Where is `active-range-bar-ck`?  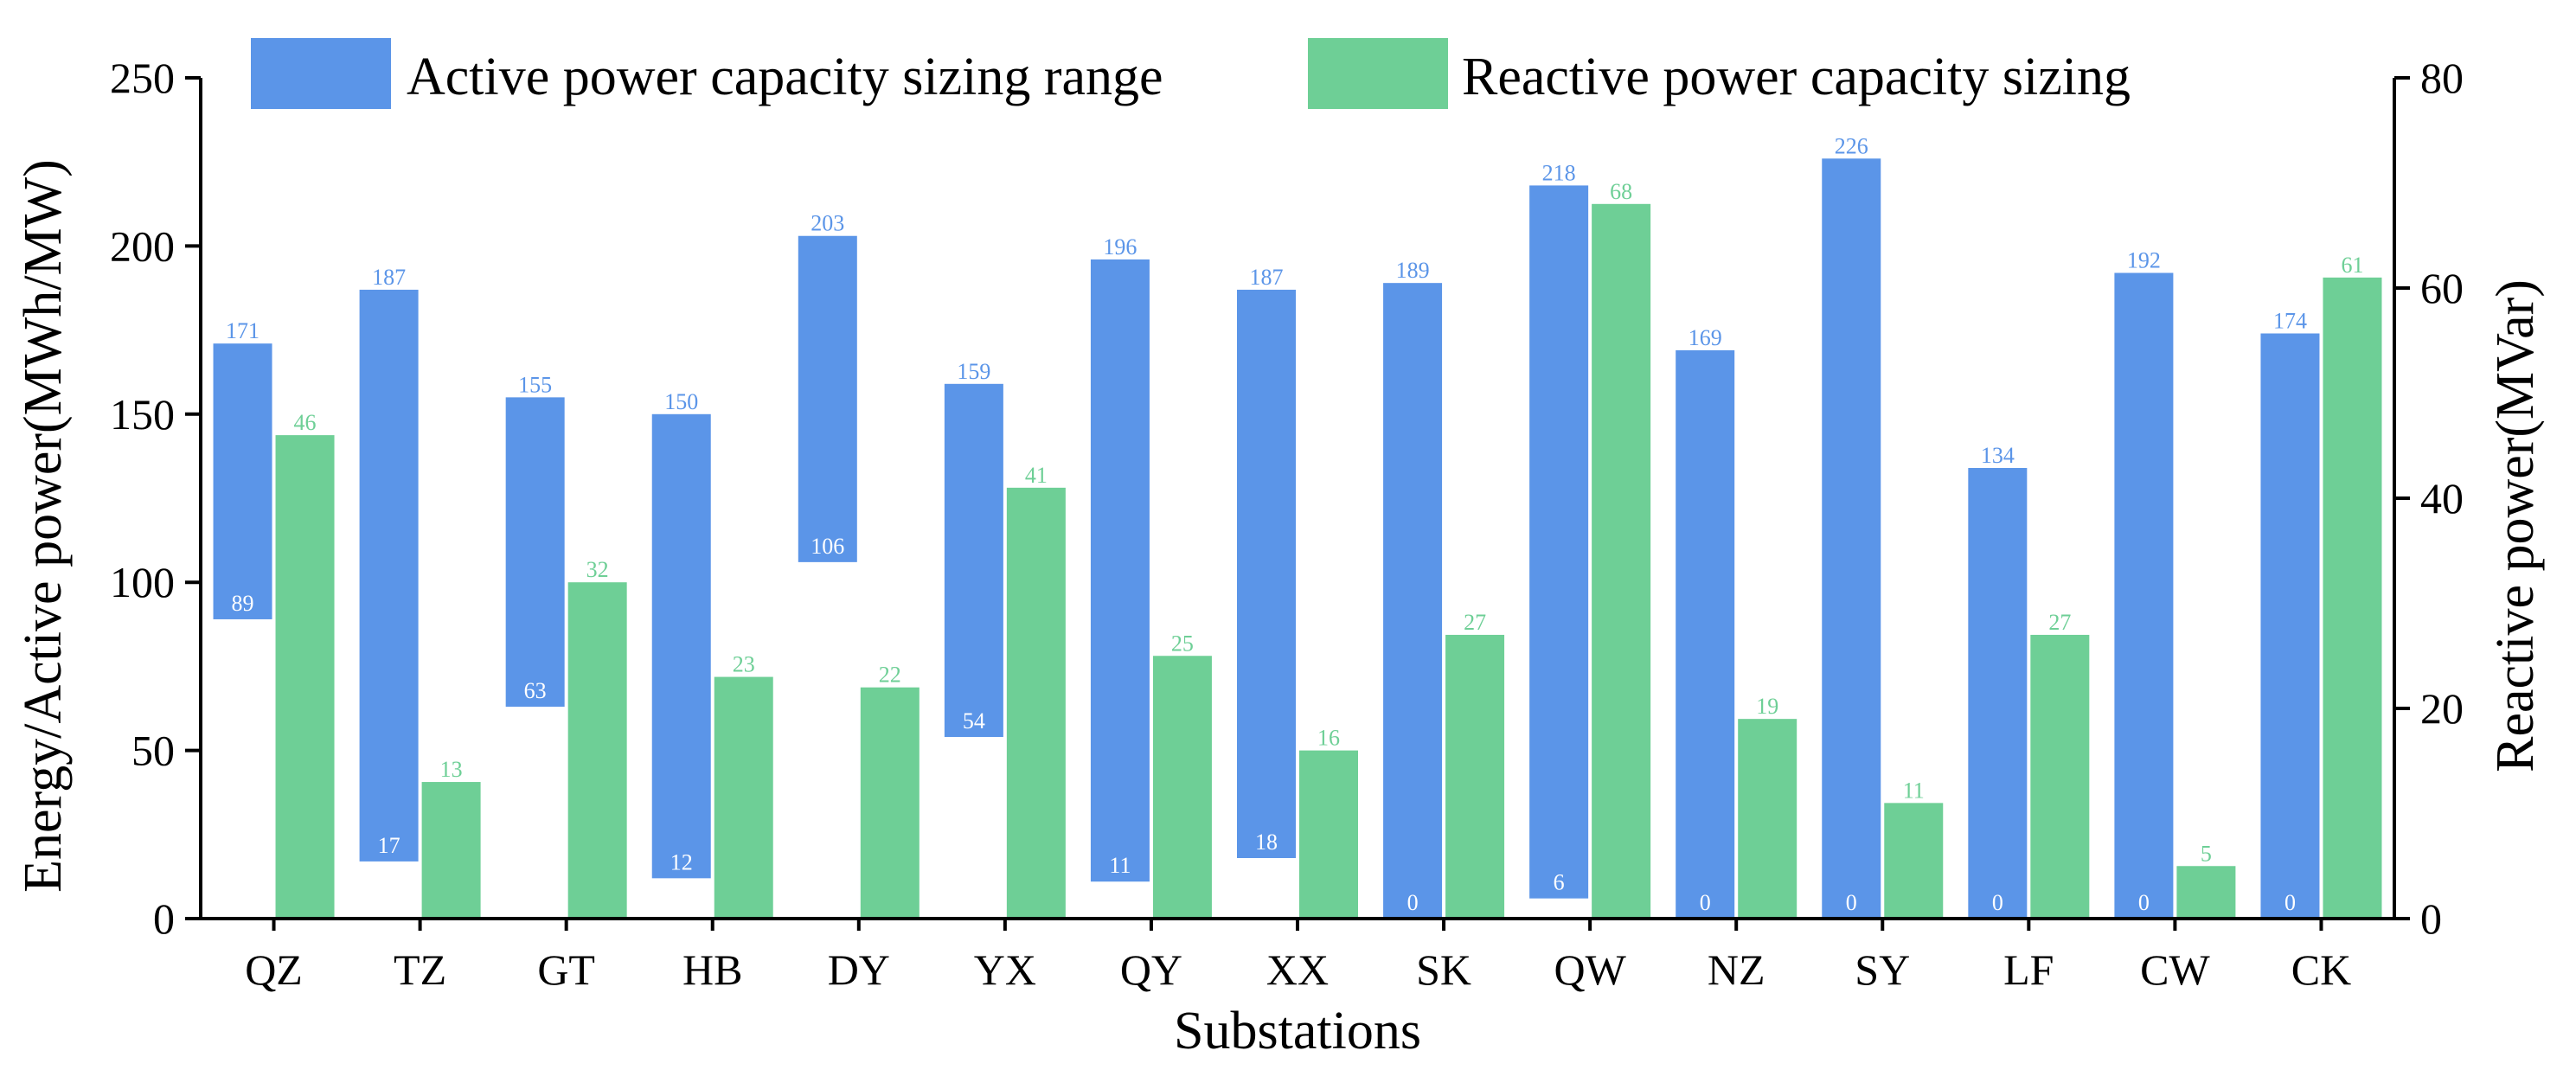
active-range-bar-ck is located at coordinates (2290, 626).